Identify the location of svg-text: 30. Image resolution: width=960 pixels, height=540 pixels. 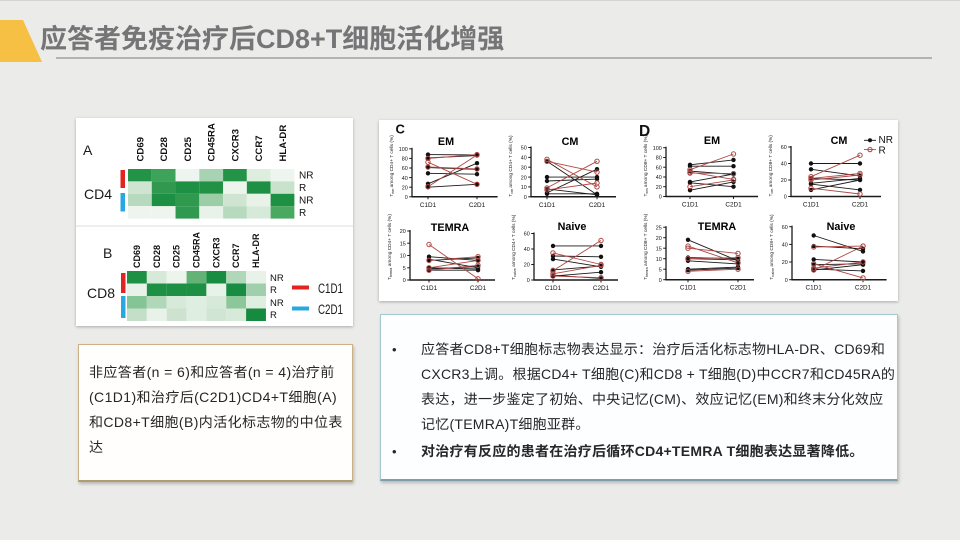
(524, 168).